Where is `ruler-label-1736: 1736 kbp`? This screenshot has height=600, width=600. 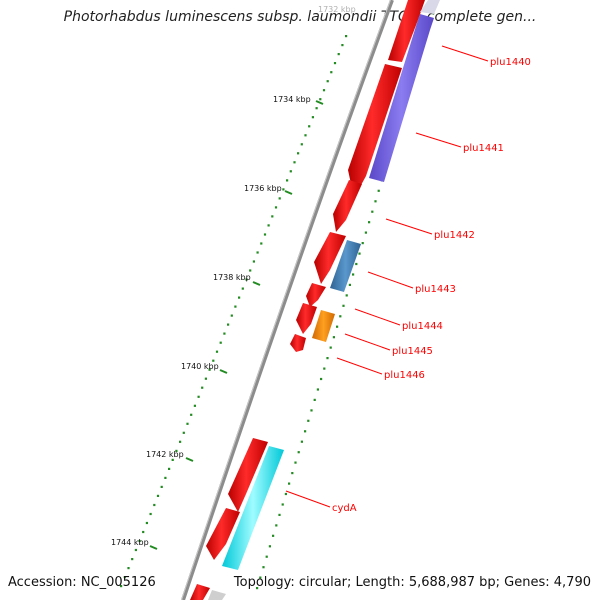 ruler-label-1736: 1736 kbp is located at coordinates (263, 188).